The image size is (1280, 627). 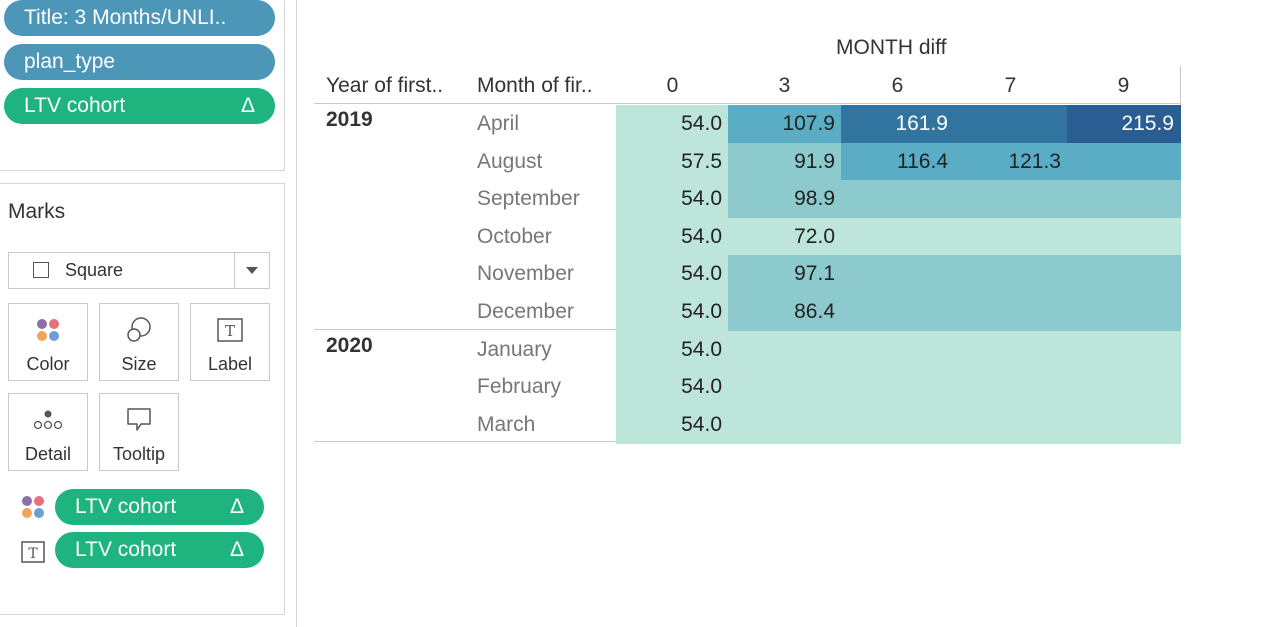 I want to click on column-header: 0, so click(x=672, y=85).